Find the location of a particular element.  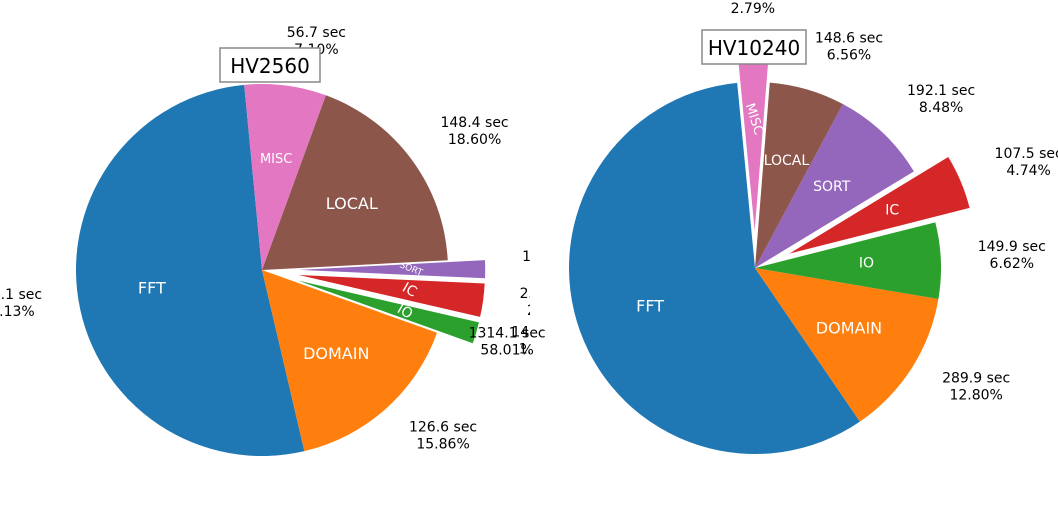

hv2560-slice-label-fft: FFT is located at coordinates (152, 288).